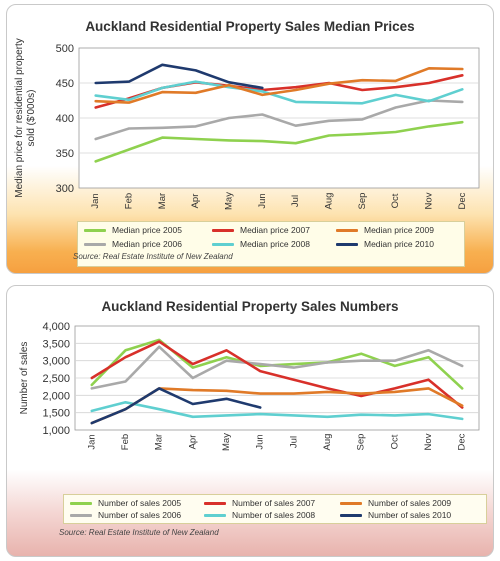  What do you see at coordinates (56, 379) in the screenshot?
I see `y-tick-label: 2,500` at bounding box center [56, 379].